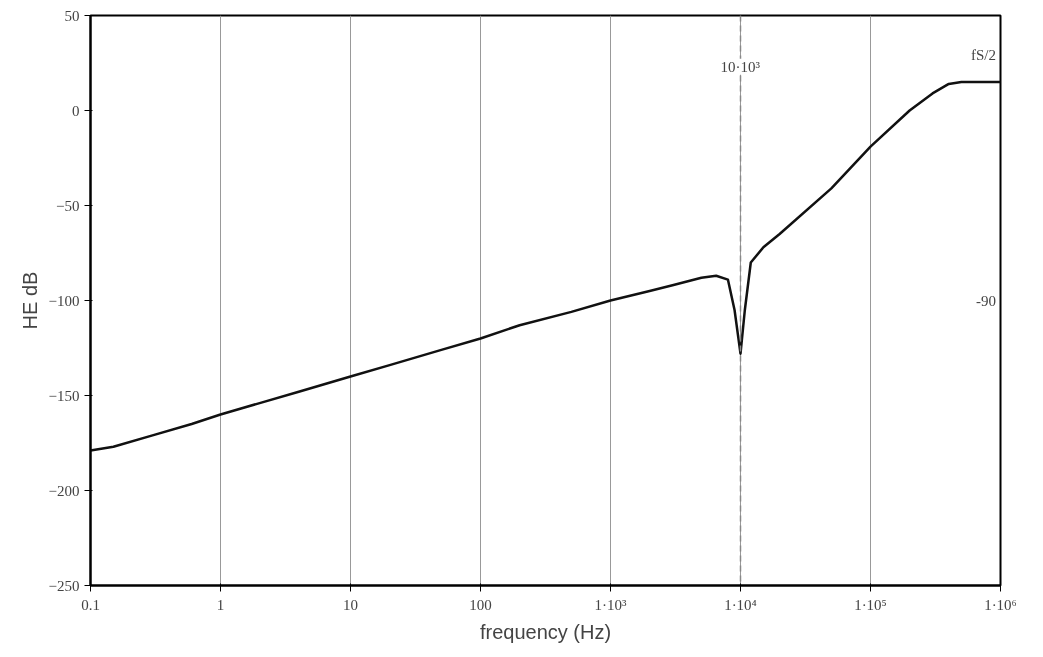  What do you see at coordinates (350, 604) in the screenshot?
I see `x-tick-label: 10` at bounding box center [350, 604].